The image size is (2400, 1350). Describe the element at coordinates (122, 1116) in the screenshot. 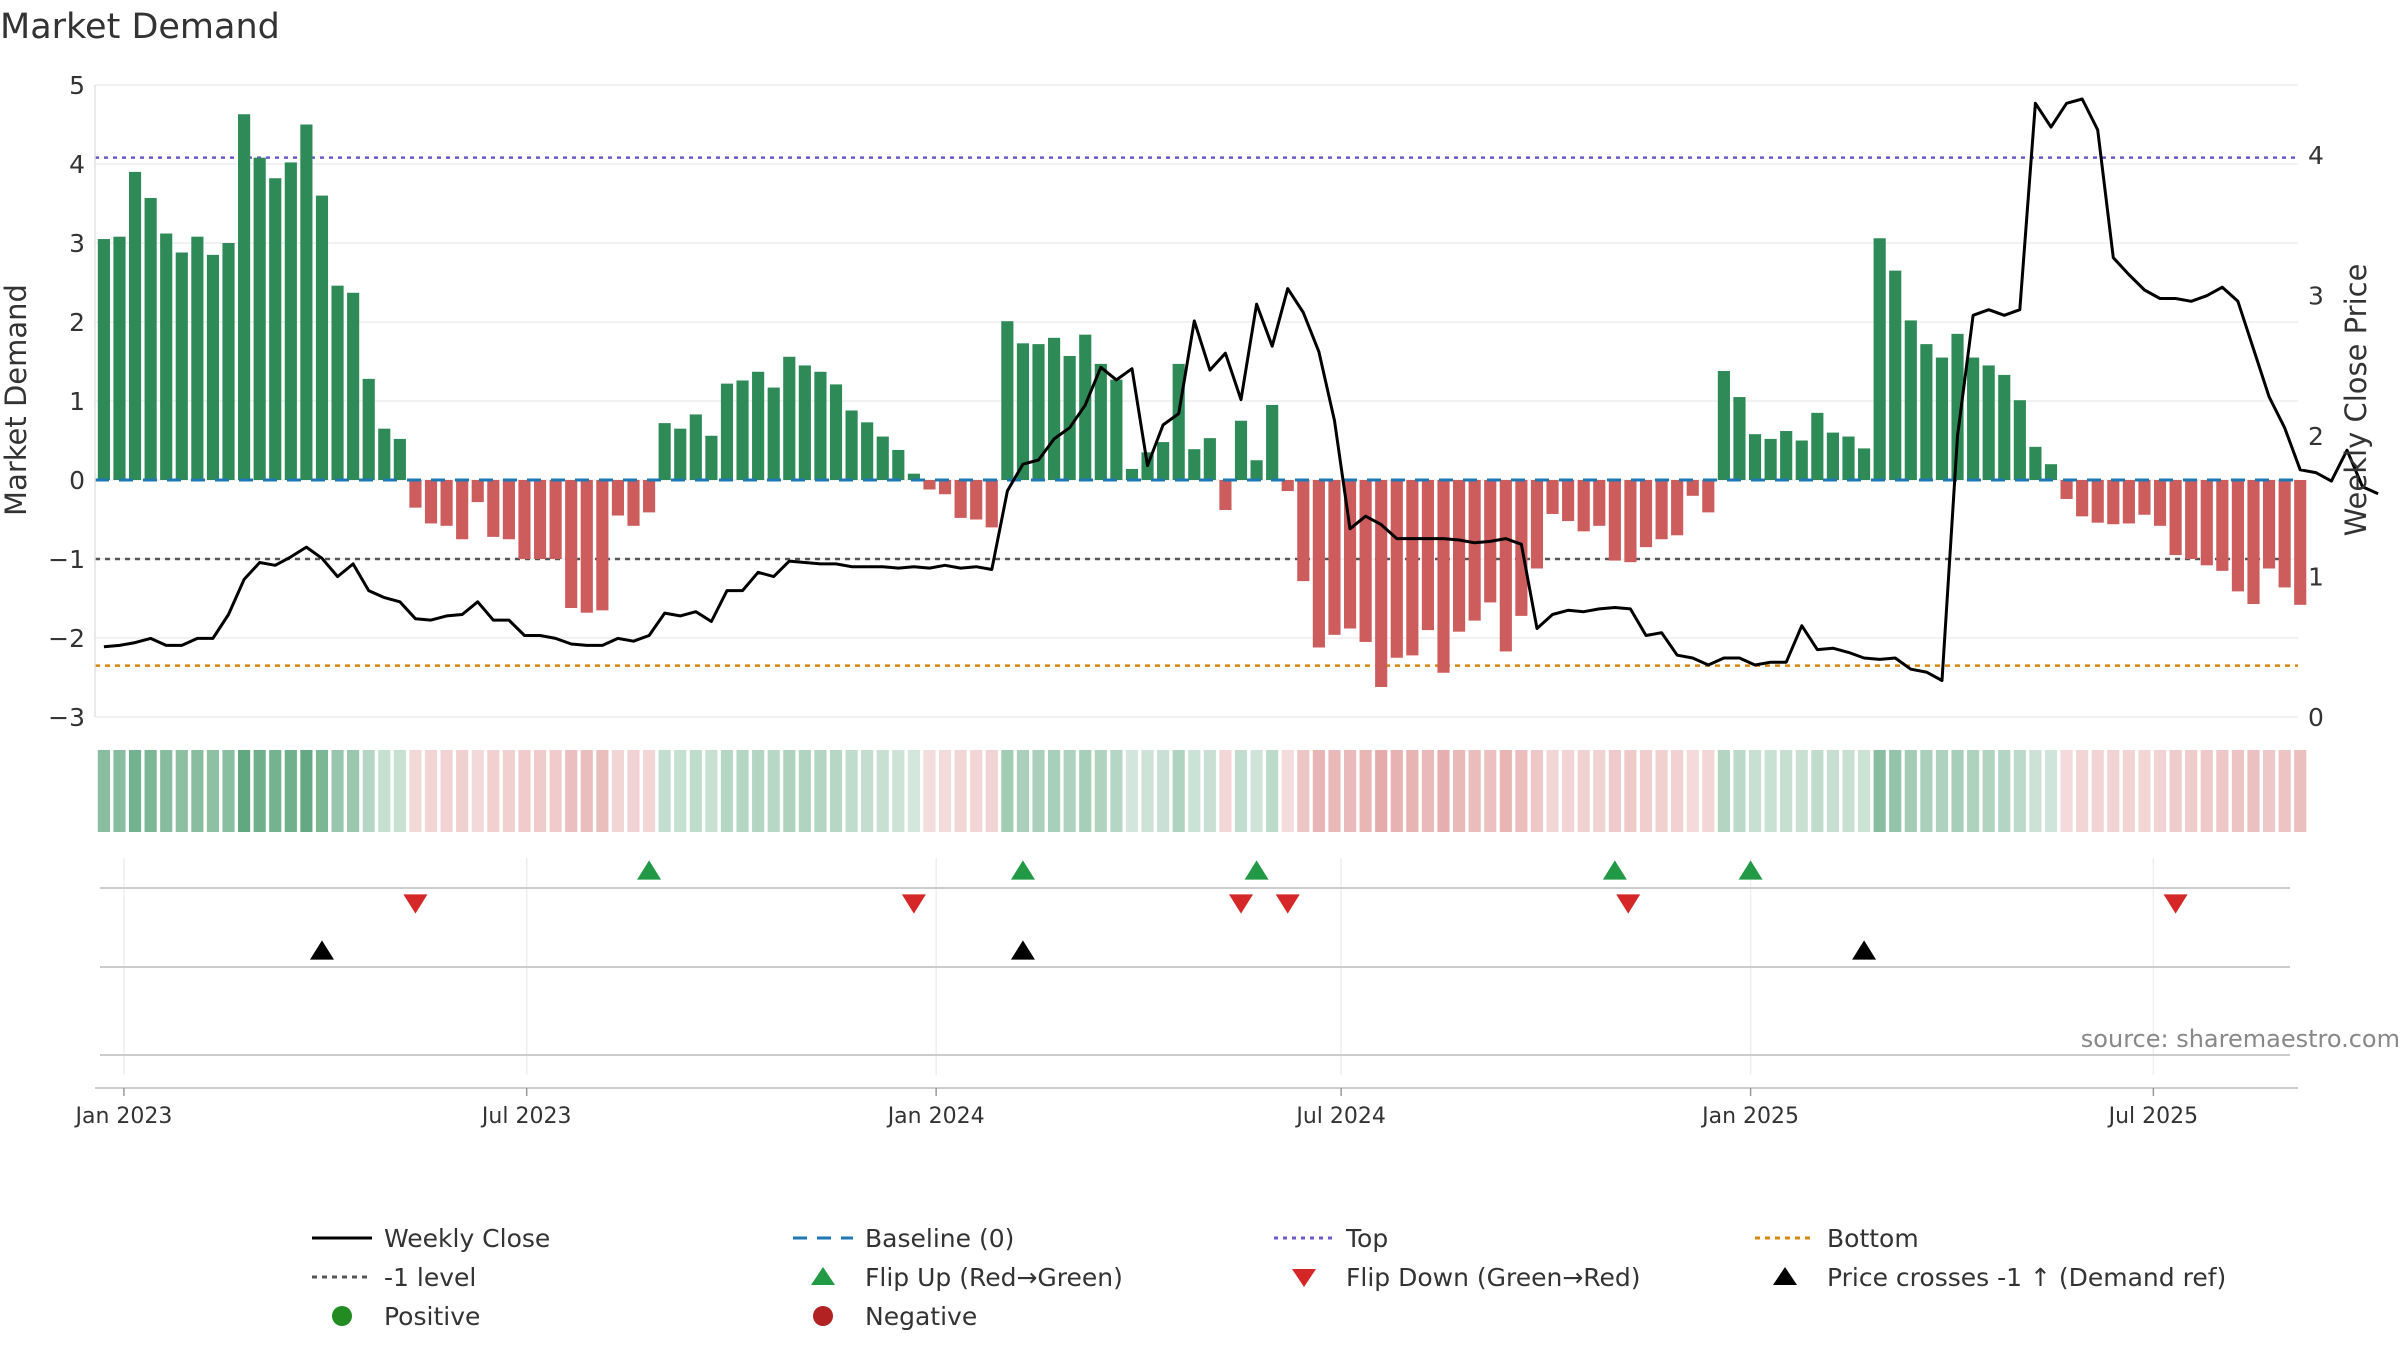

I see `x-tick-label: Jan 2023` at that location.